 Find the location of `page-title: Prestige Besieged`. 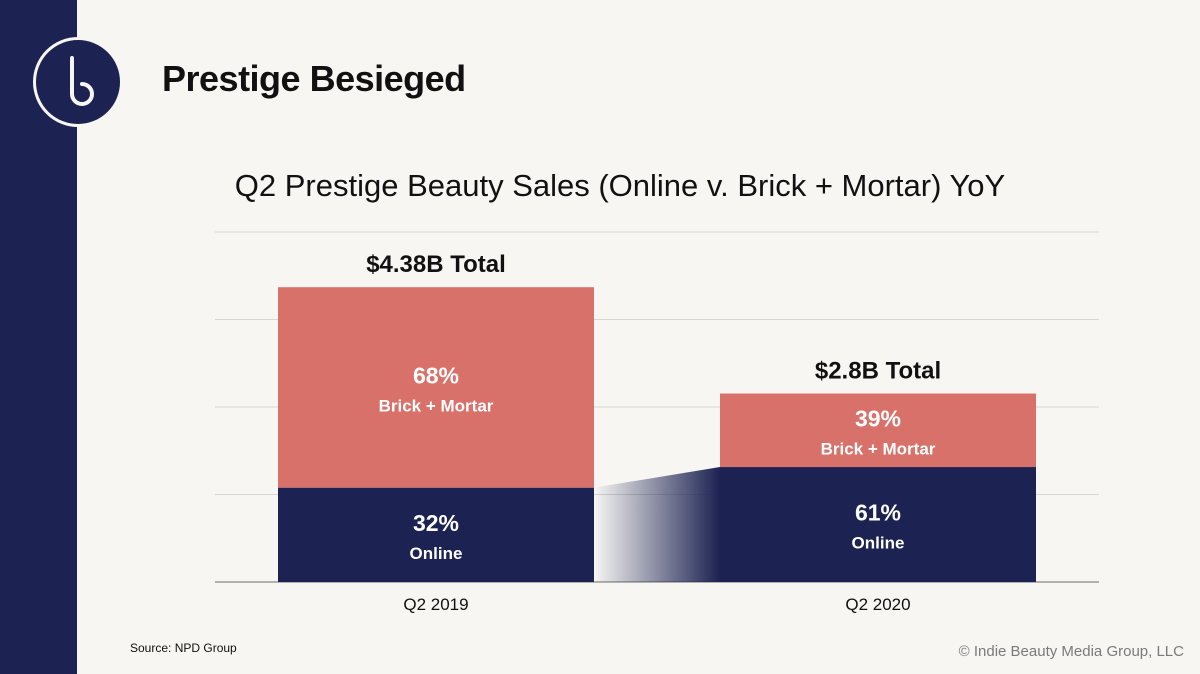

page-title: Prestige Besieged is located at coordinates (314, 78).